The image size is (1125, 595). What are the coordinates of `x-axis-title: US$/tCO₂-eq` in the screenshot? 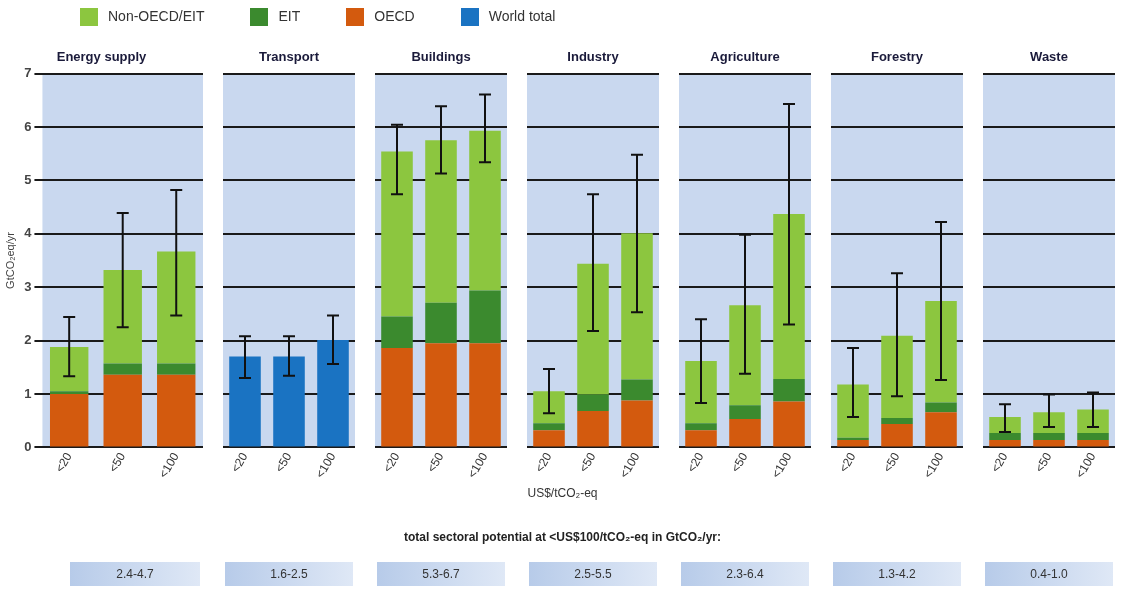 It's located at (562, 493).